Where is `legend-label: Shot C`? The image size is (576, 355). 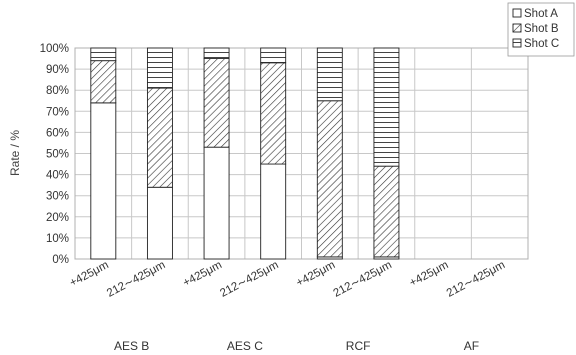
legend-label: Shot C is located at coordinates (541, 44).